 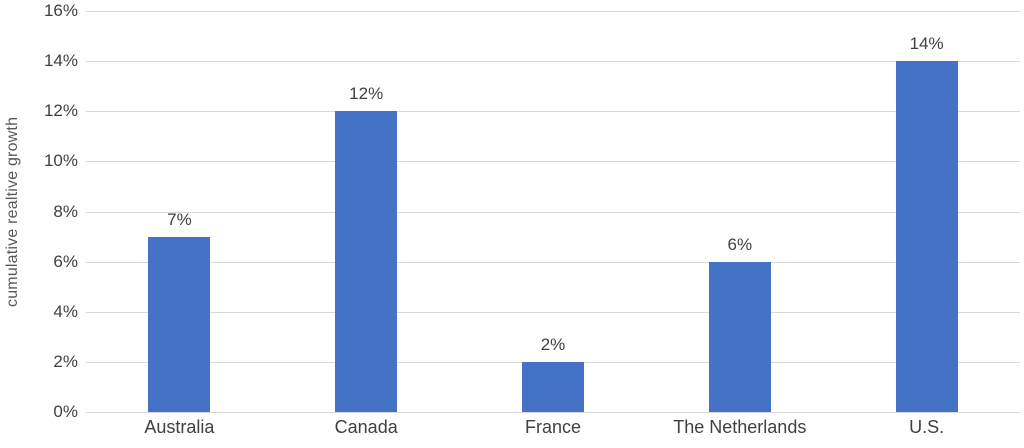 I want to click on y-tick-label: 2%, so click(x=65, y=361).